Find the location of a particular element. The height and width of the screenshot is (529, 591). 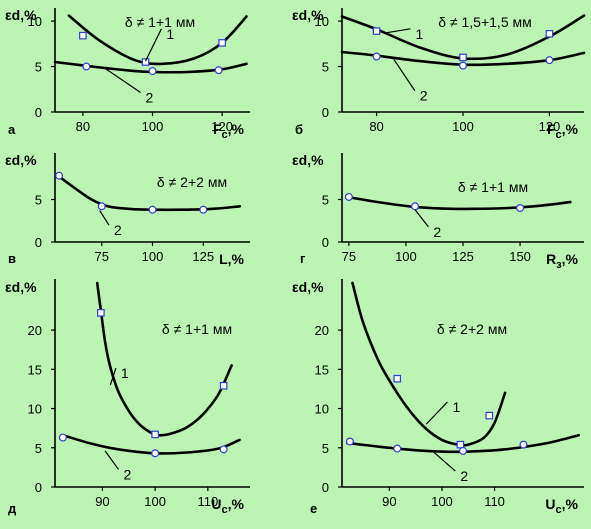

y-tick-label: 20 is located at coordinates (322, 330).